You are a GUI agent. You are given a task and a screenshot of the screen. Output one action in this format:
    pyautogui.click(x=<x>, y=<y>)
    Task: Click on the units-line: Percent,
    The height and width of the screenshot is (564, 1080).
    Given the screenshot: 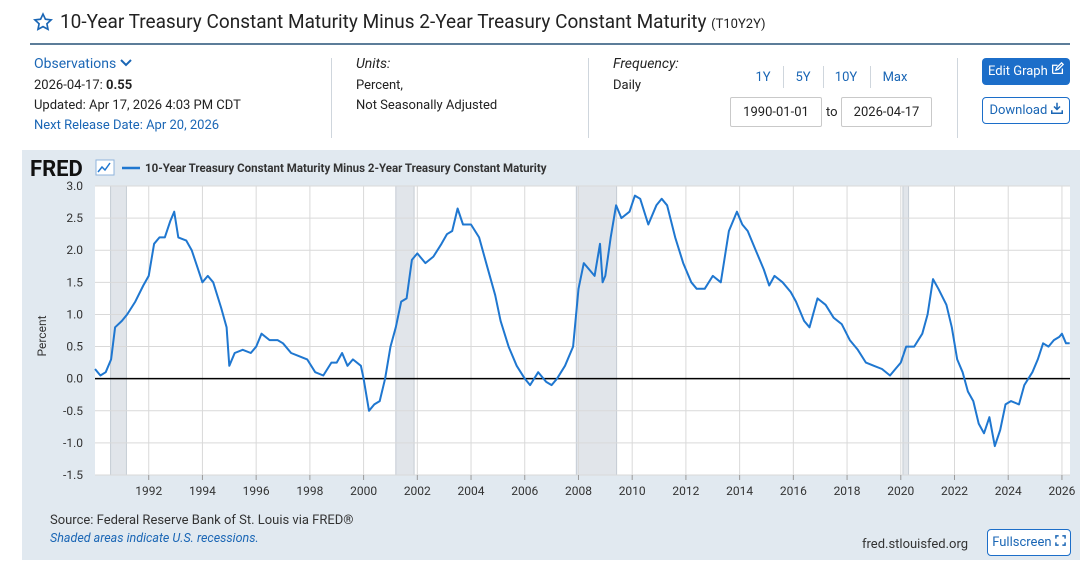 What is the action you would take?
    pyautogui.click(x=379, y=85)
    